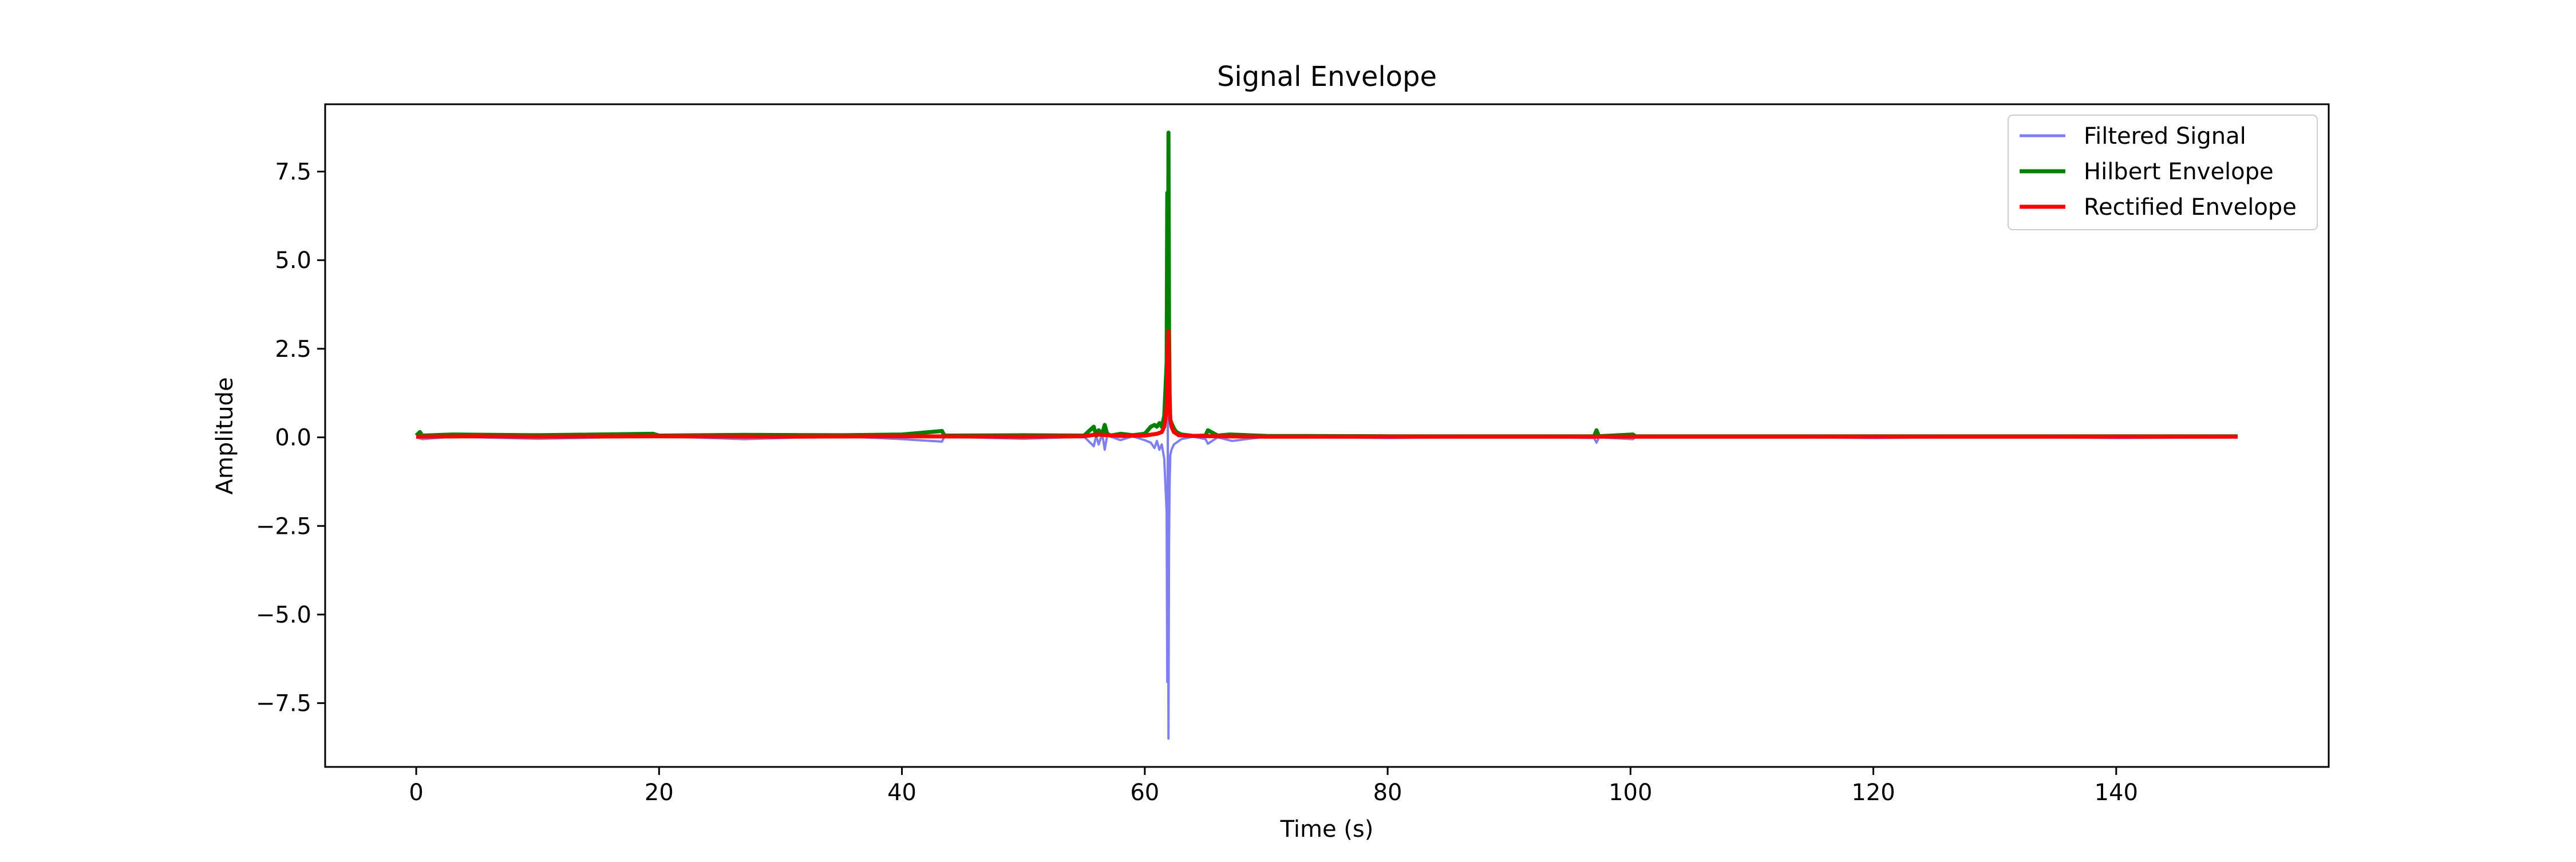  Describe the element at coordinates (293, 350) in the screenshot. I see `y-tick-label: 2.5` at that location.